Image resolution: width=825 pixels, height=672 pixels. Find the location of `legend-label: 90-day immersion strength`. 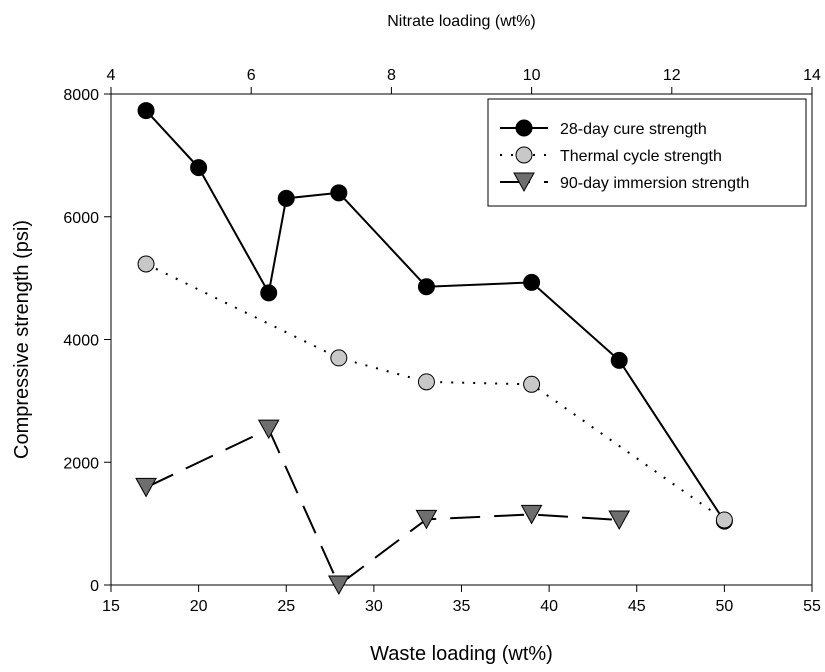

legend-label: 90-day immersion strength is located at coordinates (654, 183).